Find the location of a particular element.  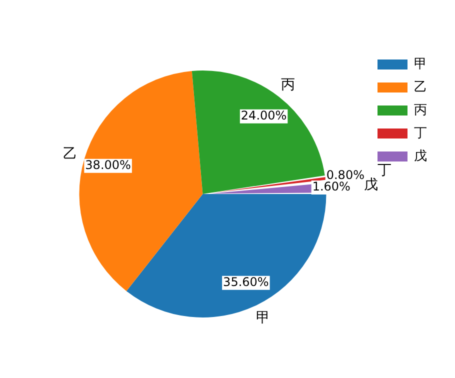

legend-label: 戊 is located at coordinates (420, 156).